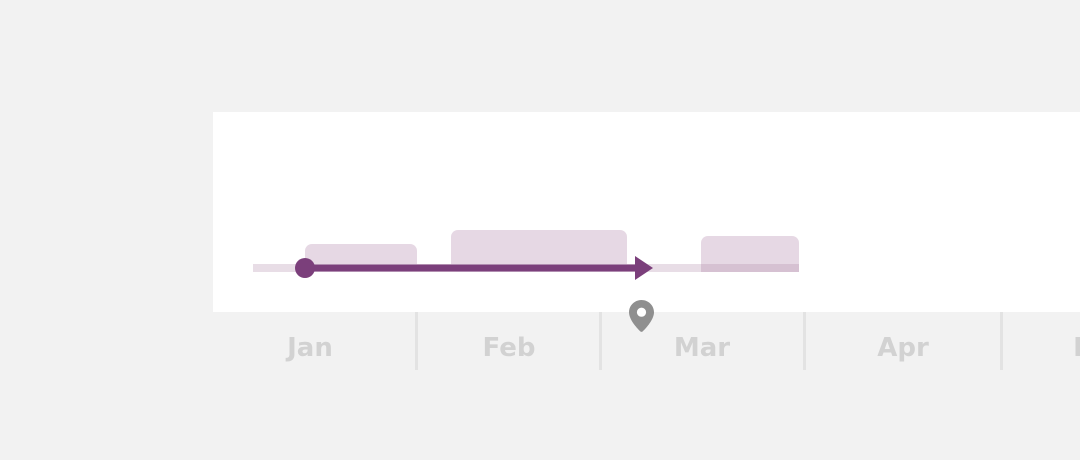  Describe the element at coordinates (903, 348) in the screenshot. I see `month-label-apr: Apr` at that location.